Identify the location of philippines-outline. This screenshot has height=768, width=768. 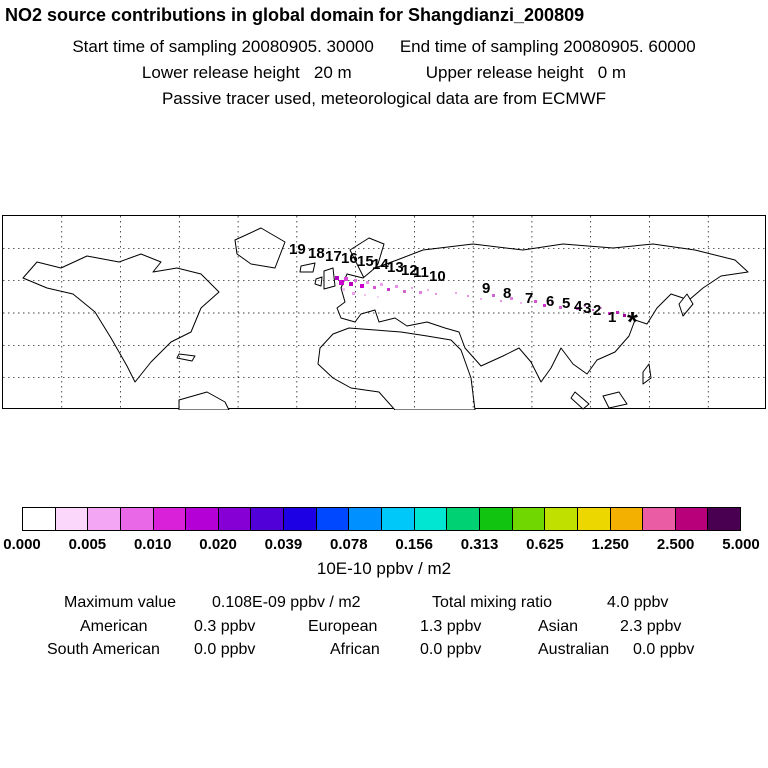
(647, 374).